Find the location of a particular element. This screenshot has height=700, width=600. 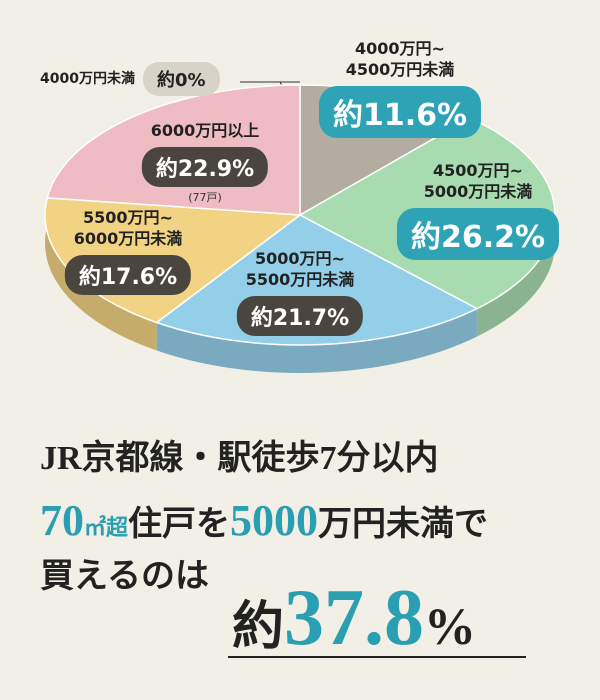

category-label: 6000万円以上 is located at coordinates (205, 130).